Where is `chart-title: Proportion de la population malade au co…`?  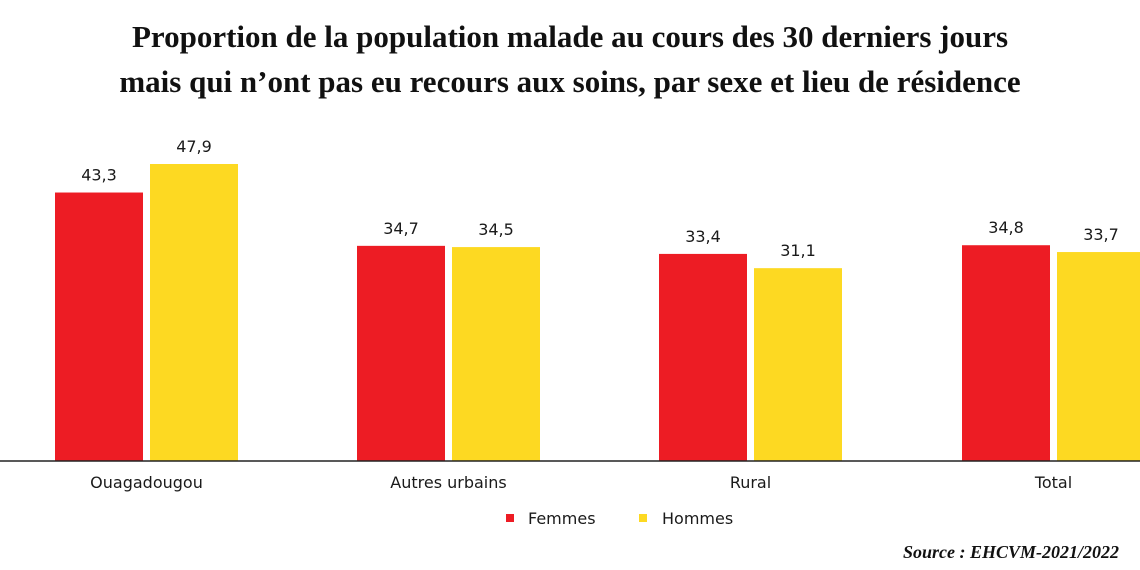
chart-title: Proportion de la population malade au co… is located at coordinates (569, 59).